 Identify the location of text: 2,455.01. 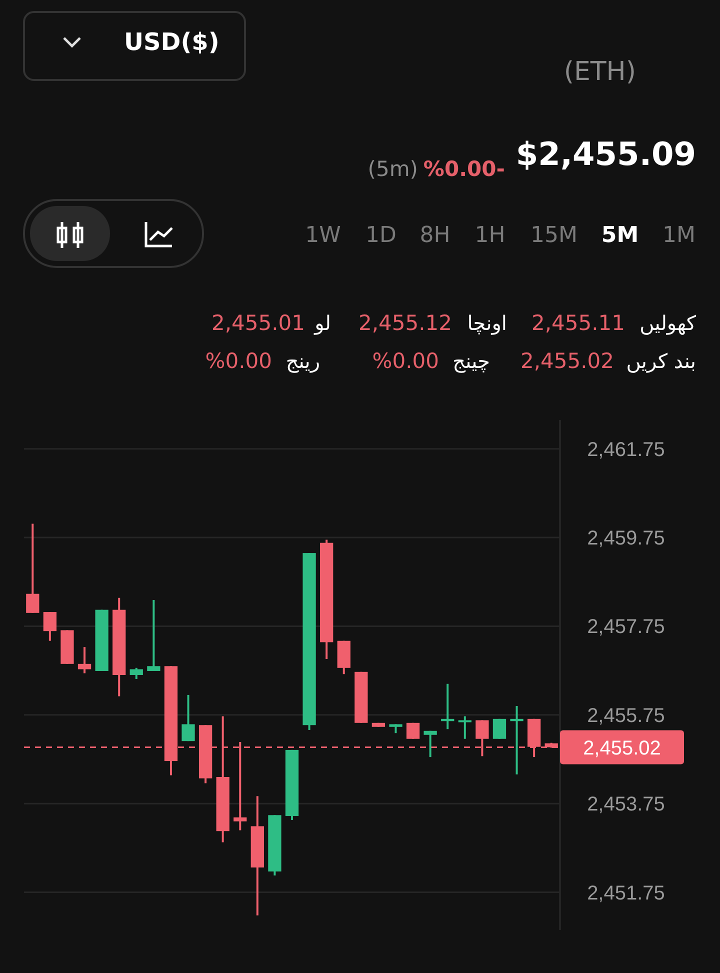
(258, 323).